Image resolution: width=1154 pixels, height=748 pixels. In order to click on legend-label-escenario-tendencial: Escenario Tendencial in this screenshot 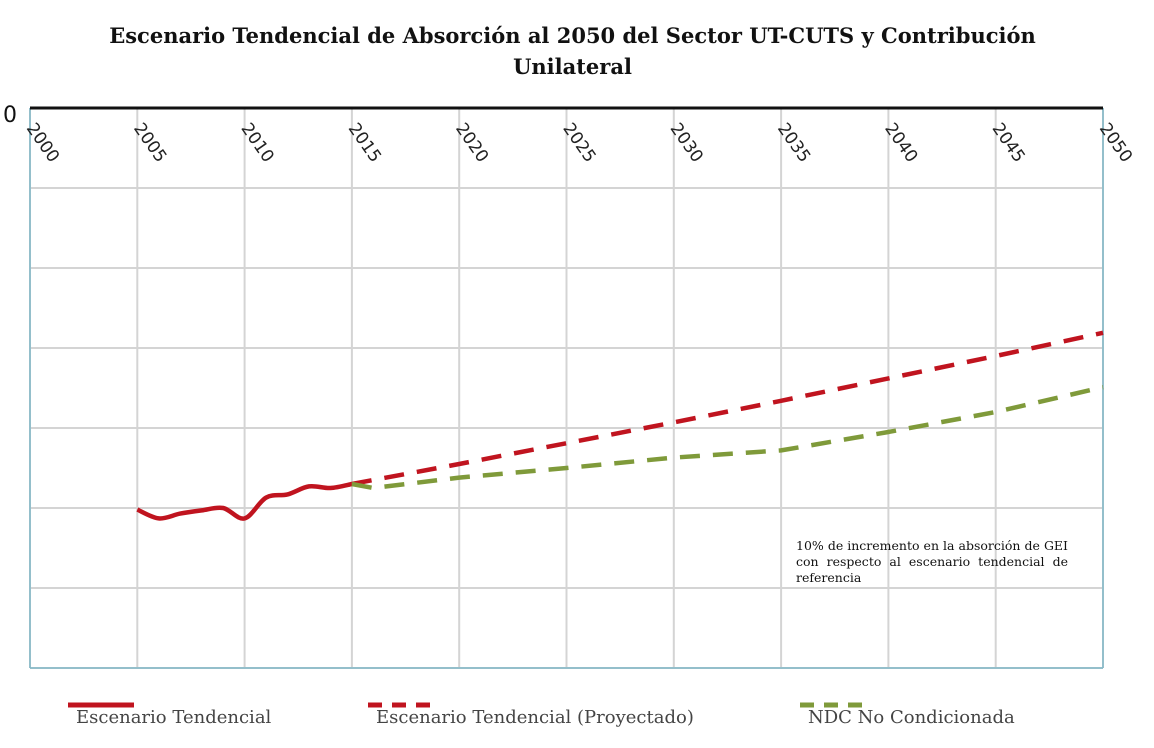, I will do `click(174, 717)`.